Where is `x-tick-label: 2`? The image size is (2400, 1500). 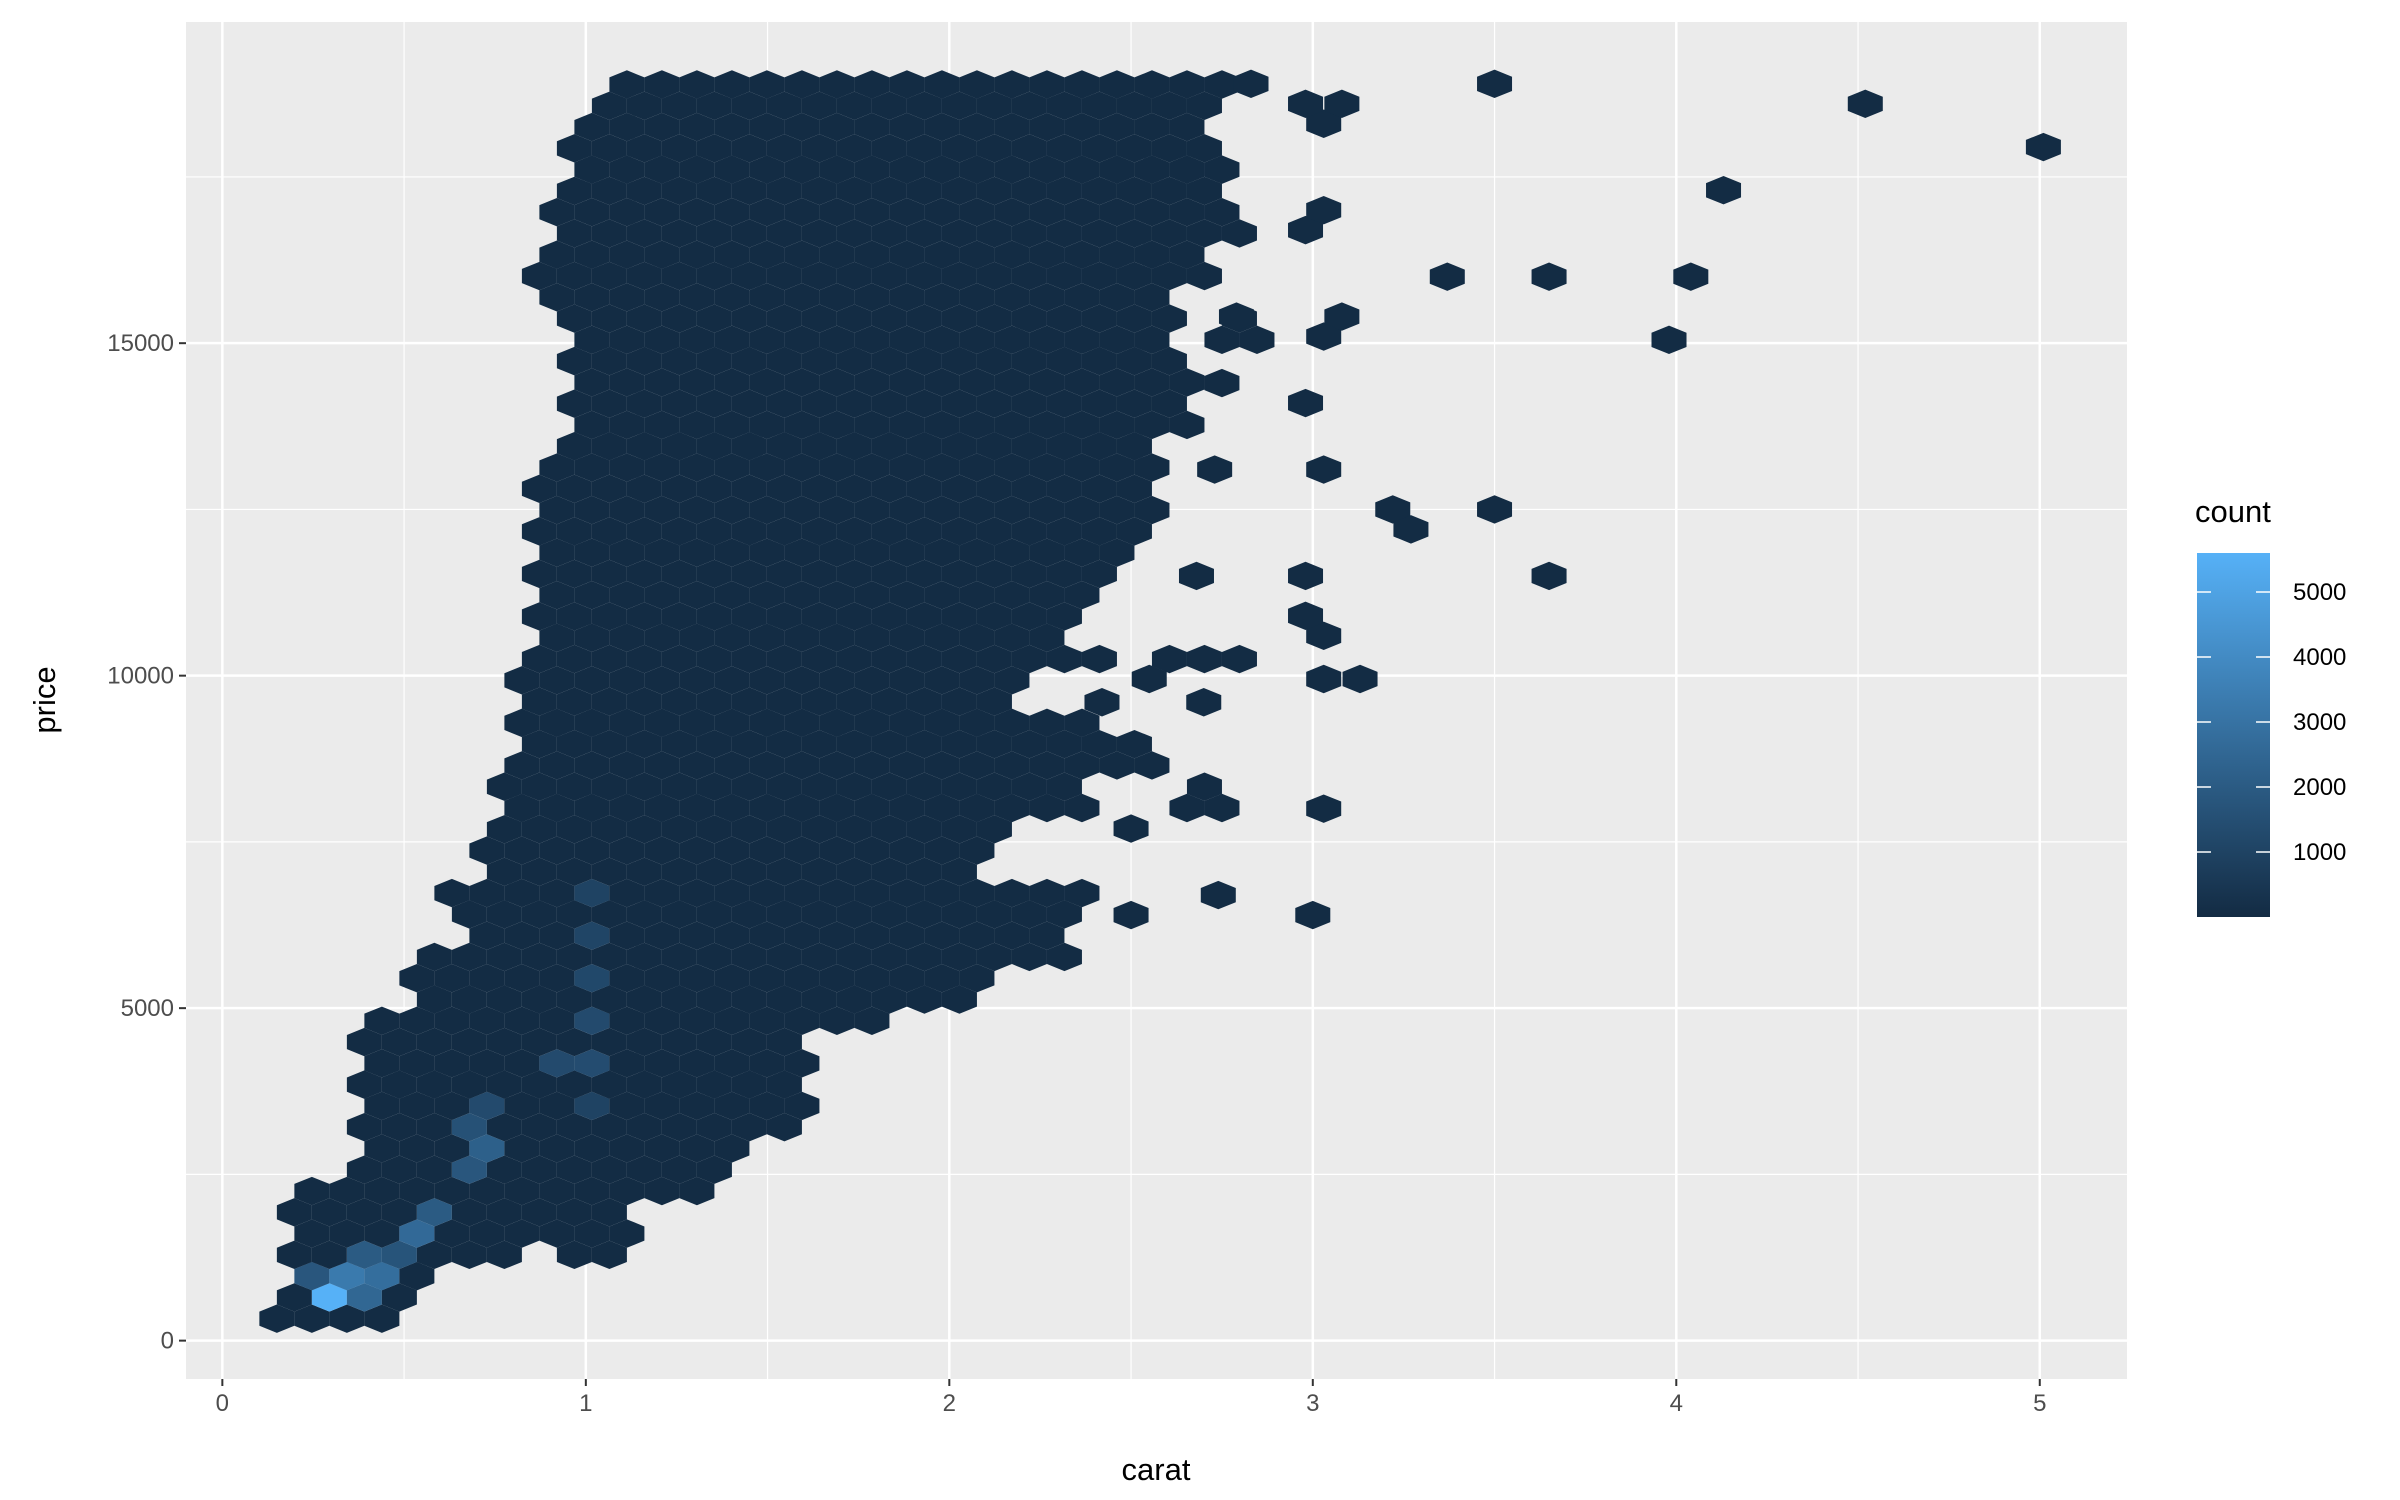
x-tick-label: 2 is located at coordinates (949, 1403).